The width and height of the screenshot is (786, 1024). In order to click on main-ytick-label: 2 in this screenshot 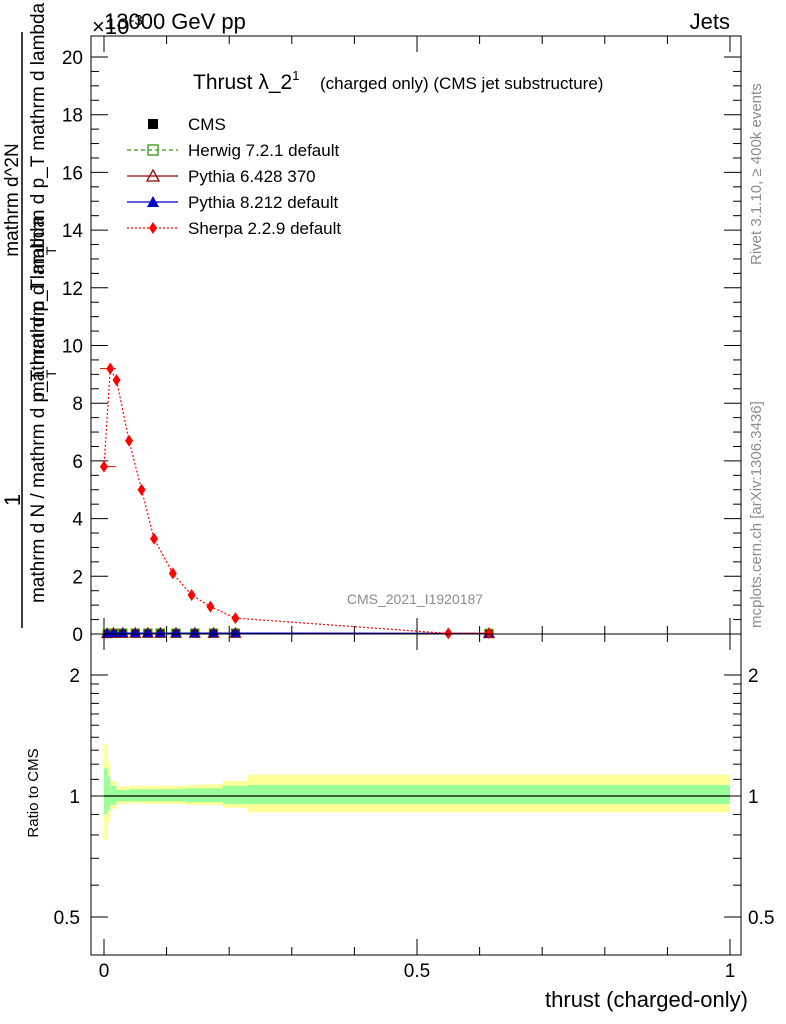, I will do `click(77, 577)`.